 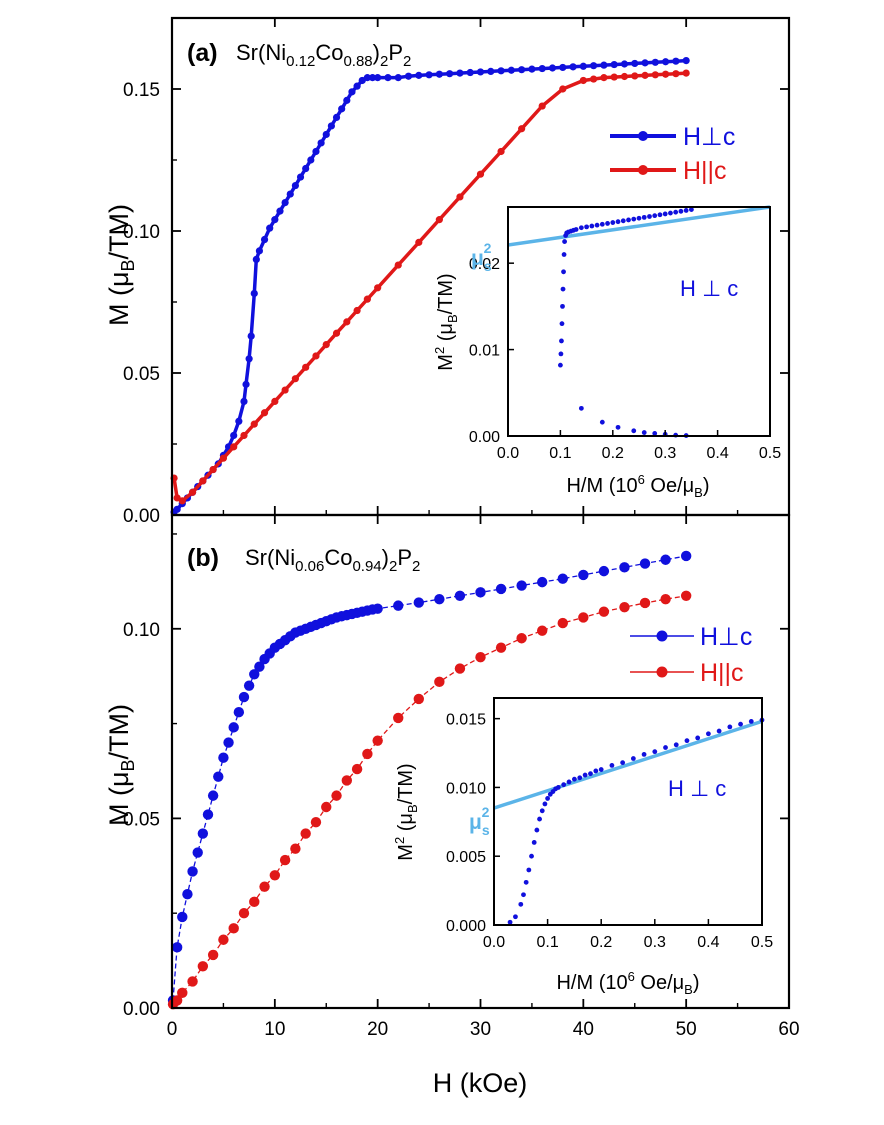 I want to click on panel-b-xtick-label: 20, so click(x=377, y=1029).